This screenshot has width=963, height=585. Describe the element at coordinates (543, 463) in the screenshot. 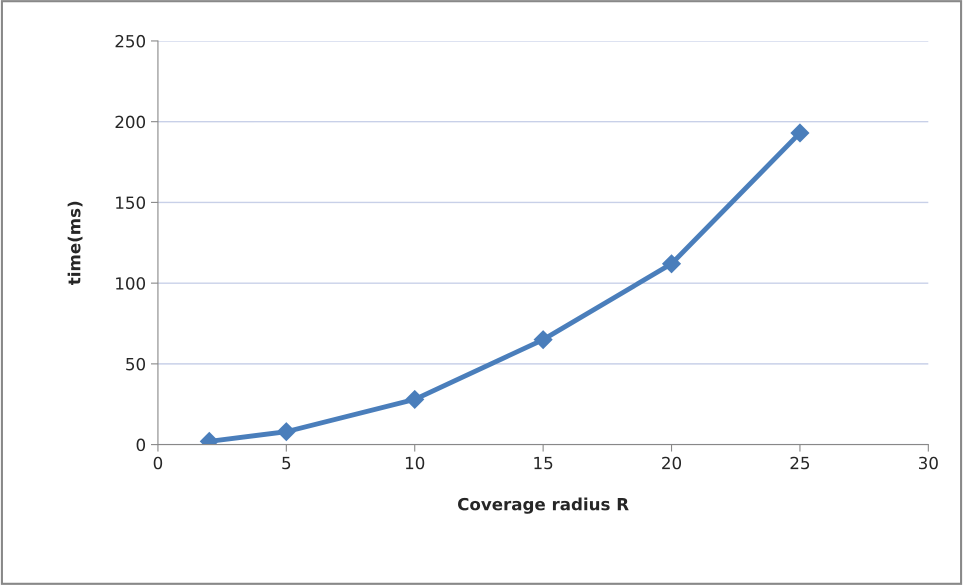

I see `x-tick-label: 15` at that location.